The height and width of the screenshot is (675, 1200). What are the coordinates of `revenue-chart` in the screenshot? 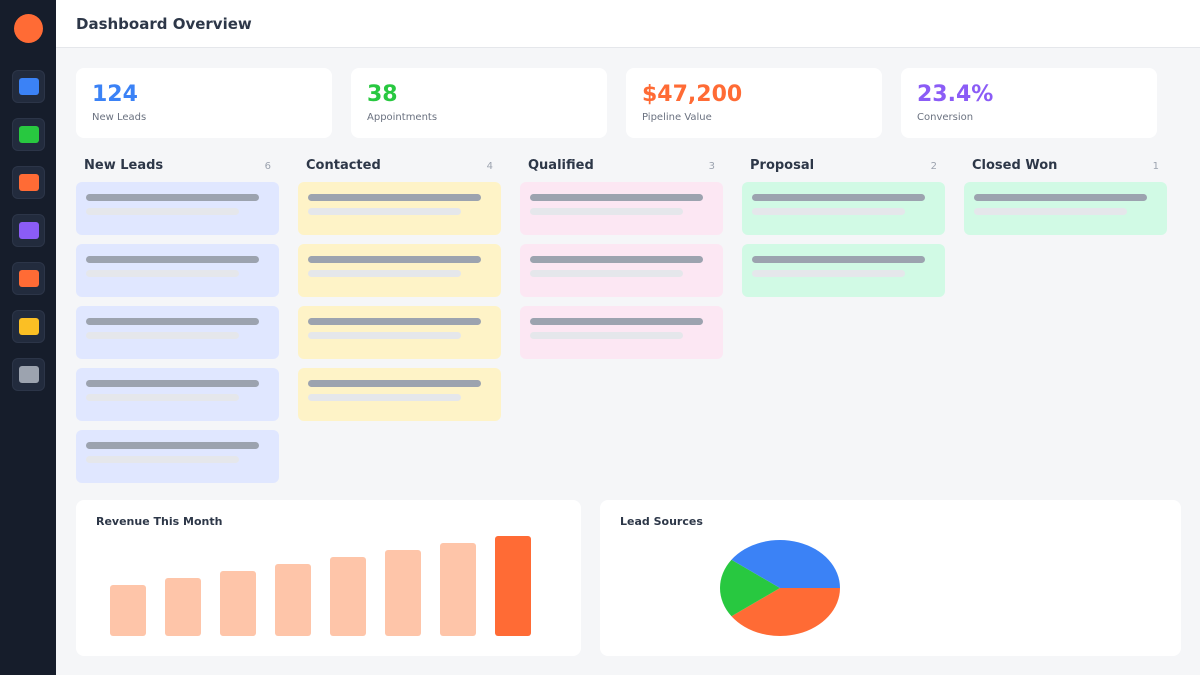 It's located at (320, 586).